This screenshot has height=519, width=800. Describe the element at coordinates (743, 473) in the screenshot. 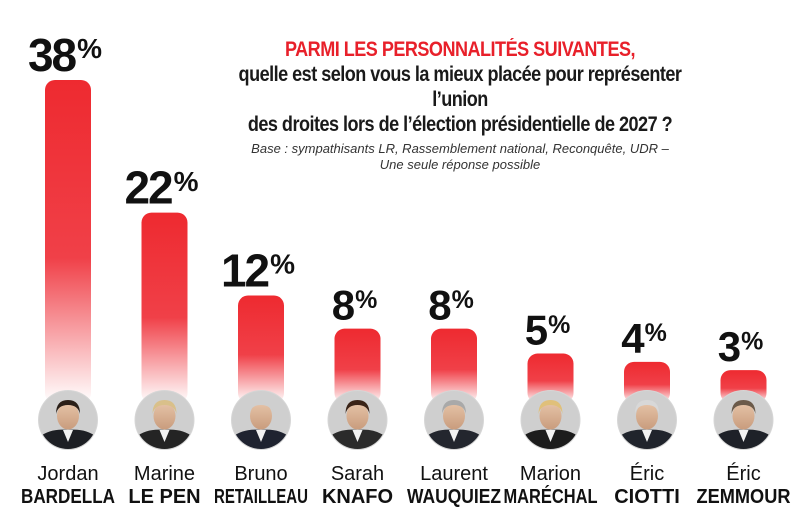

I see `first-name-8: Éric` at that location.